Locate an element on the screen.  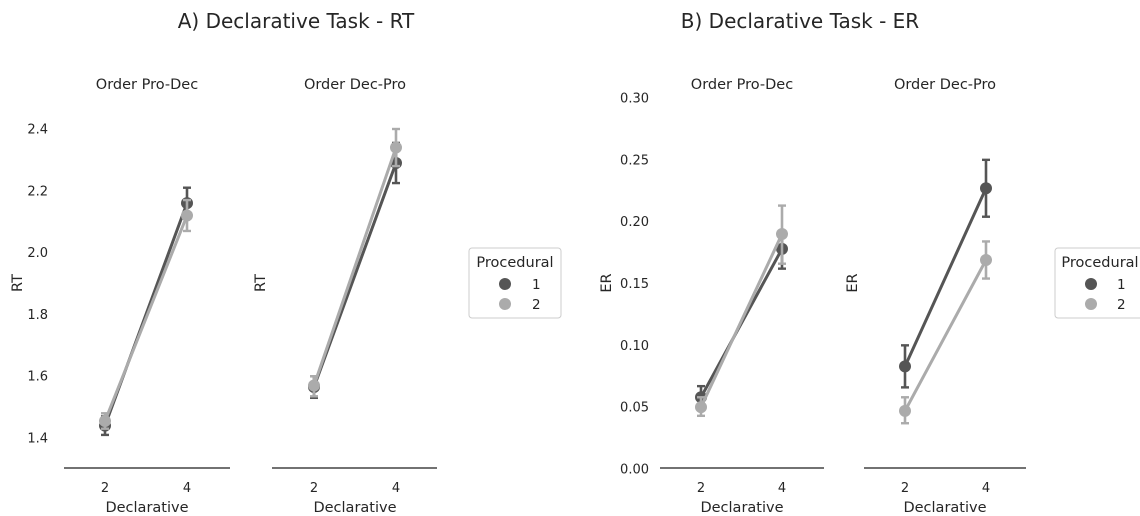
legend-a-frame is located at coordinates (515, 283).